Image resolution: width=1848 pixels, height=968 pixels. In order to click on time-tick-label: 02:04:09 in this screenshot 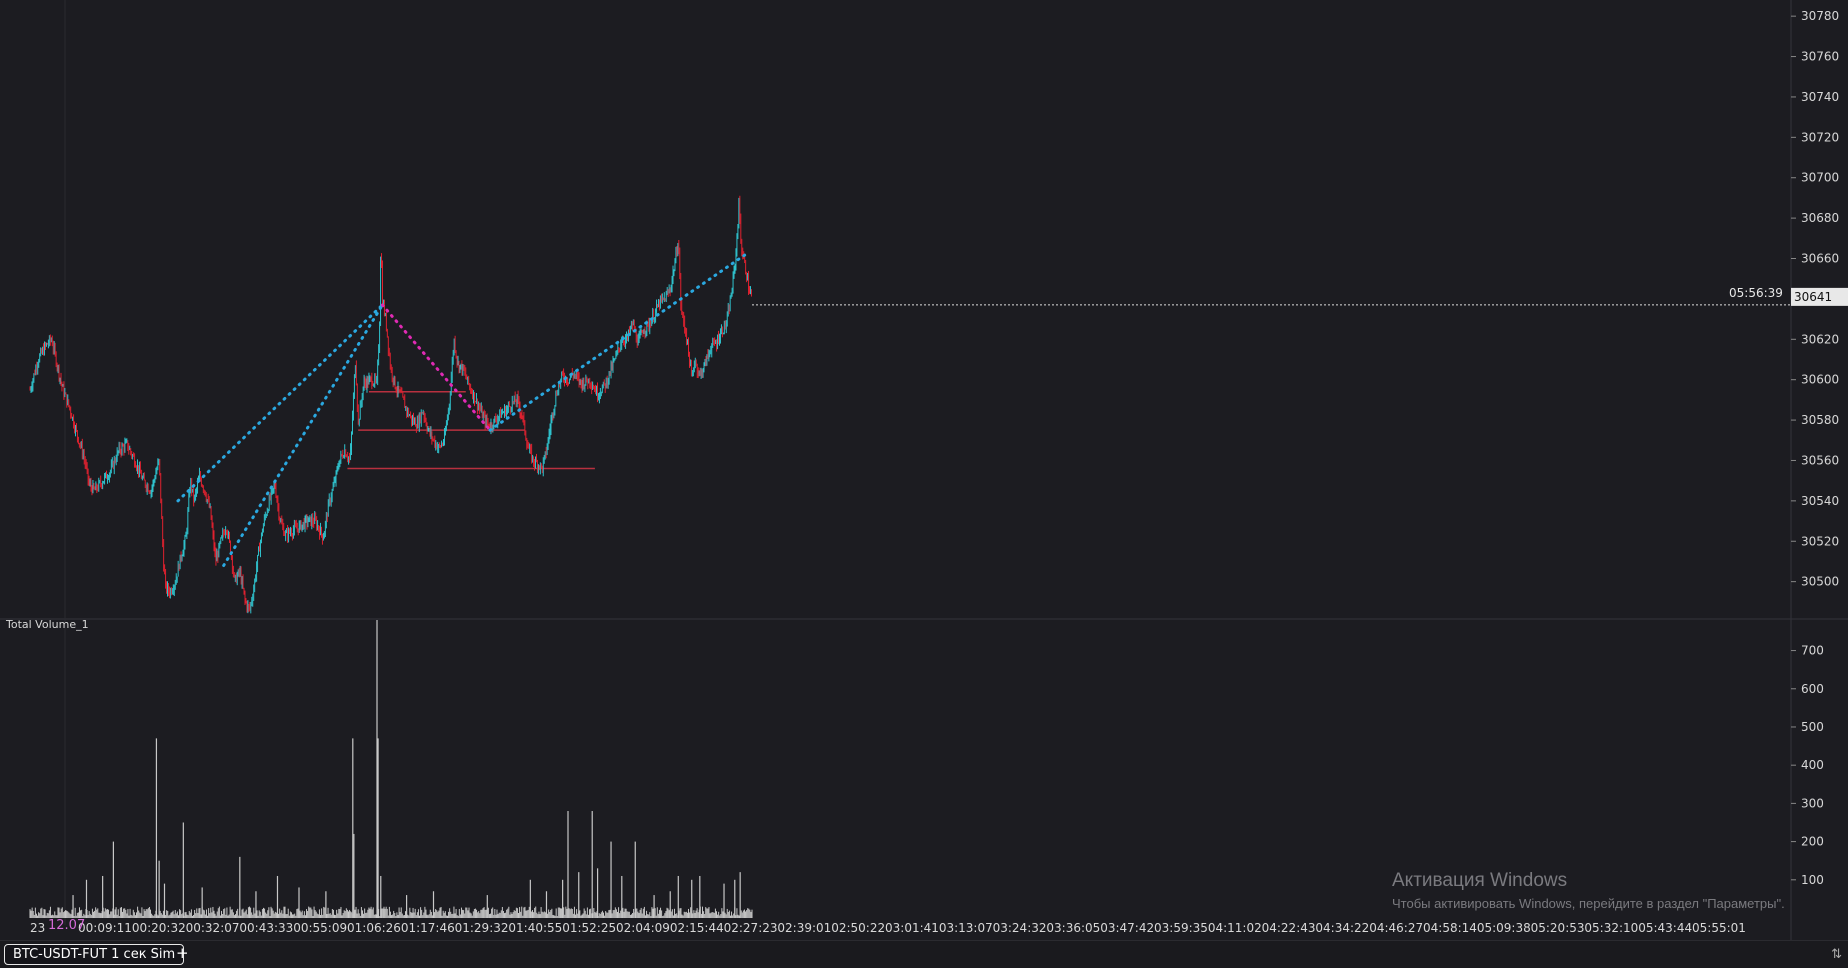, I will do `click(643, 928)`.